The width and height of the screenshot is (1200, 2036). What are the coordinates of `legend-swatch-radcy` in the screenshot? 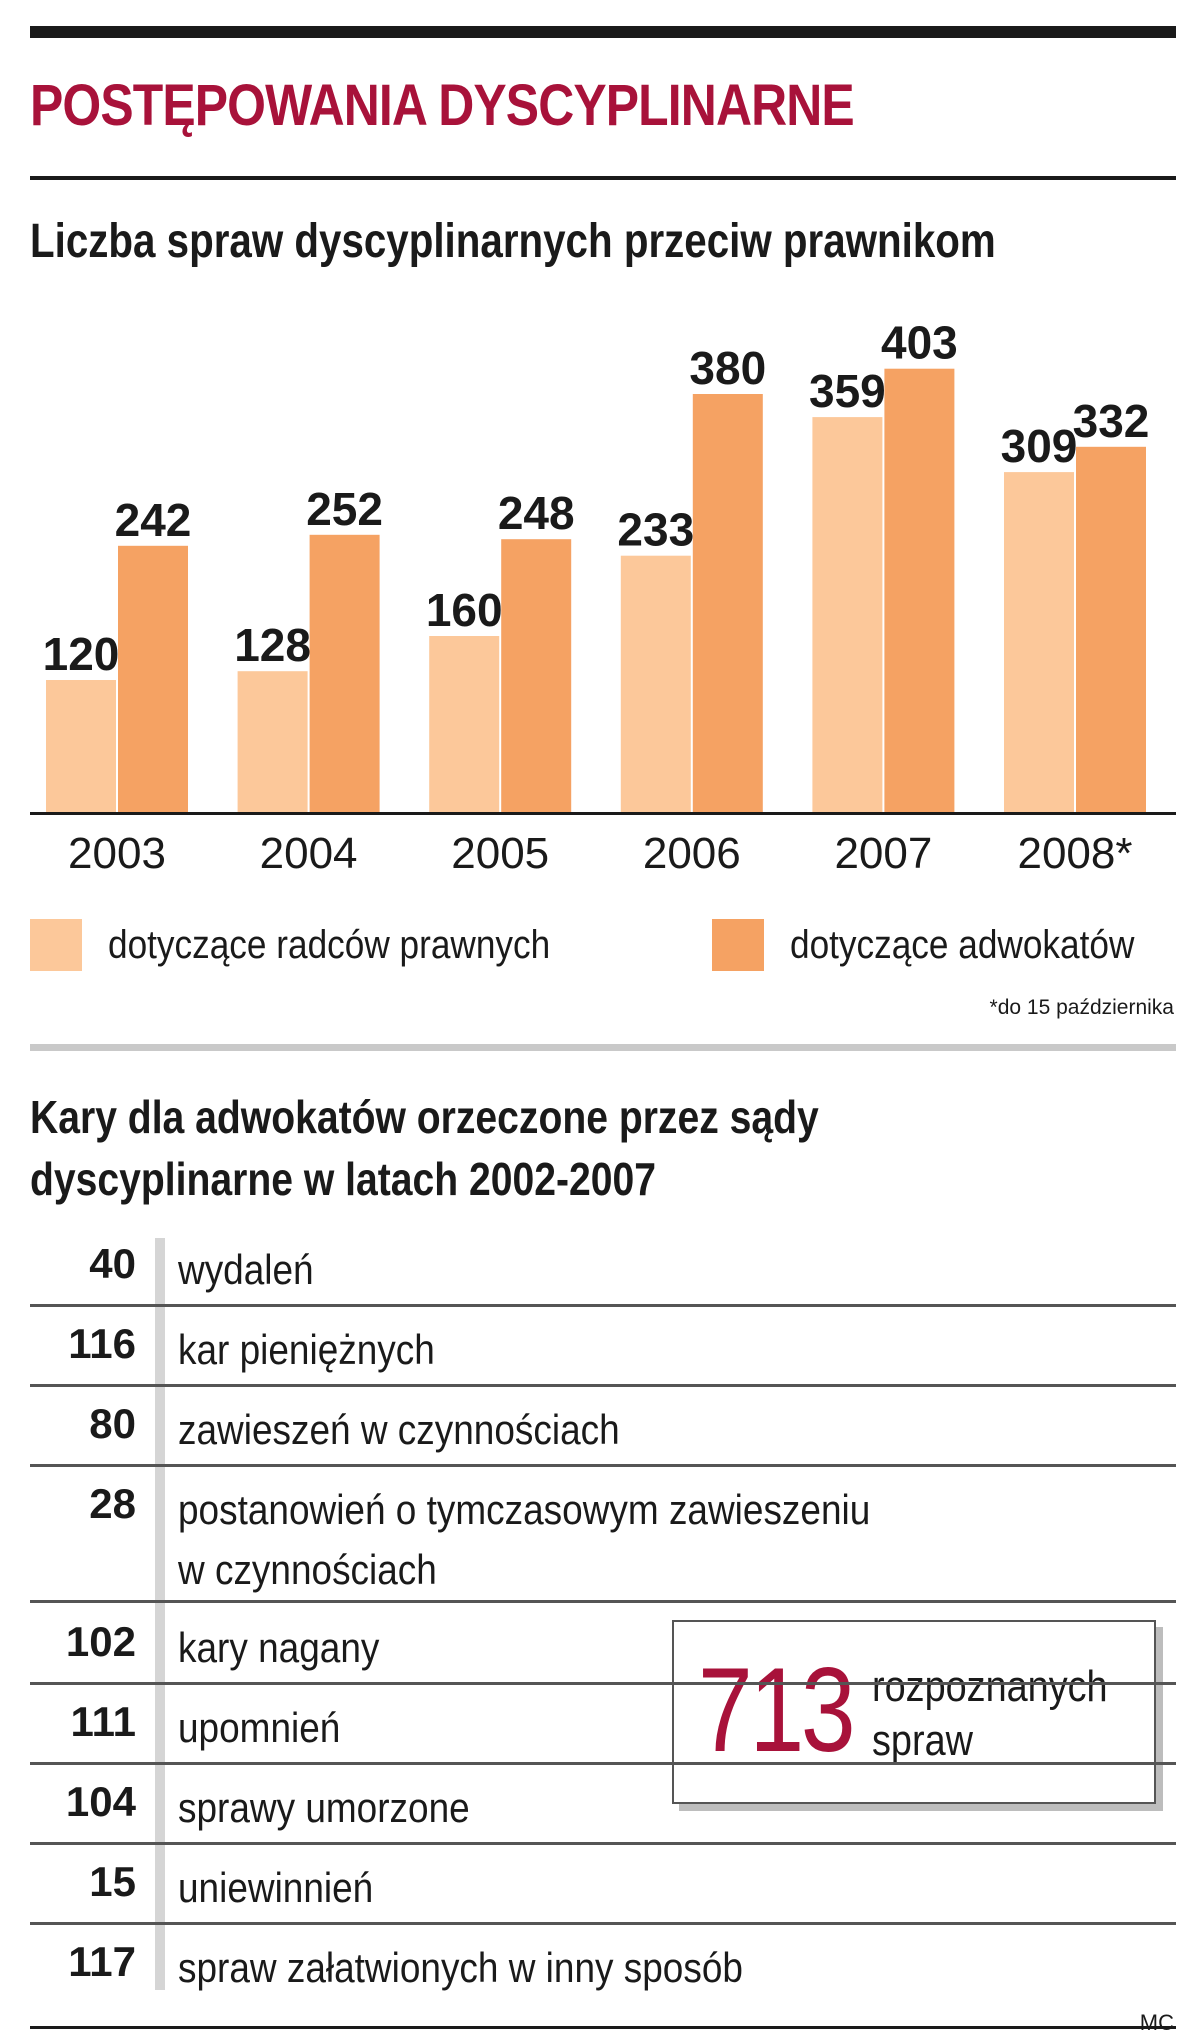 It's located at (56, 945).